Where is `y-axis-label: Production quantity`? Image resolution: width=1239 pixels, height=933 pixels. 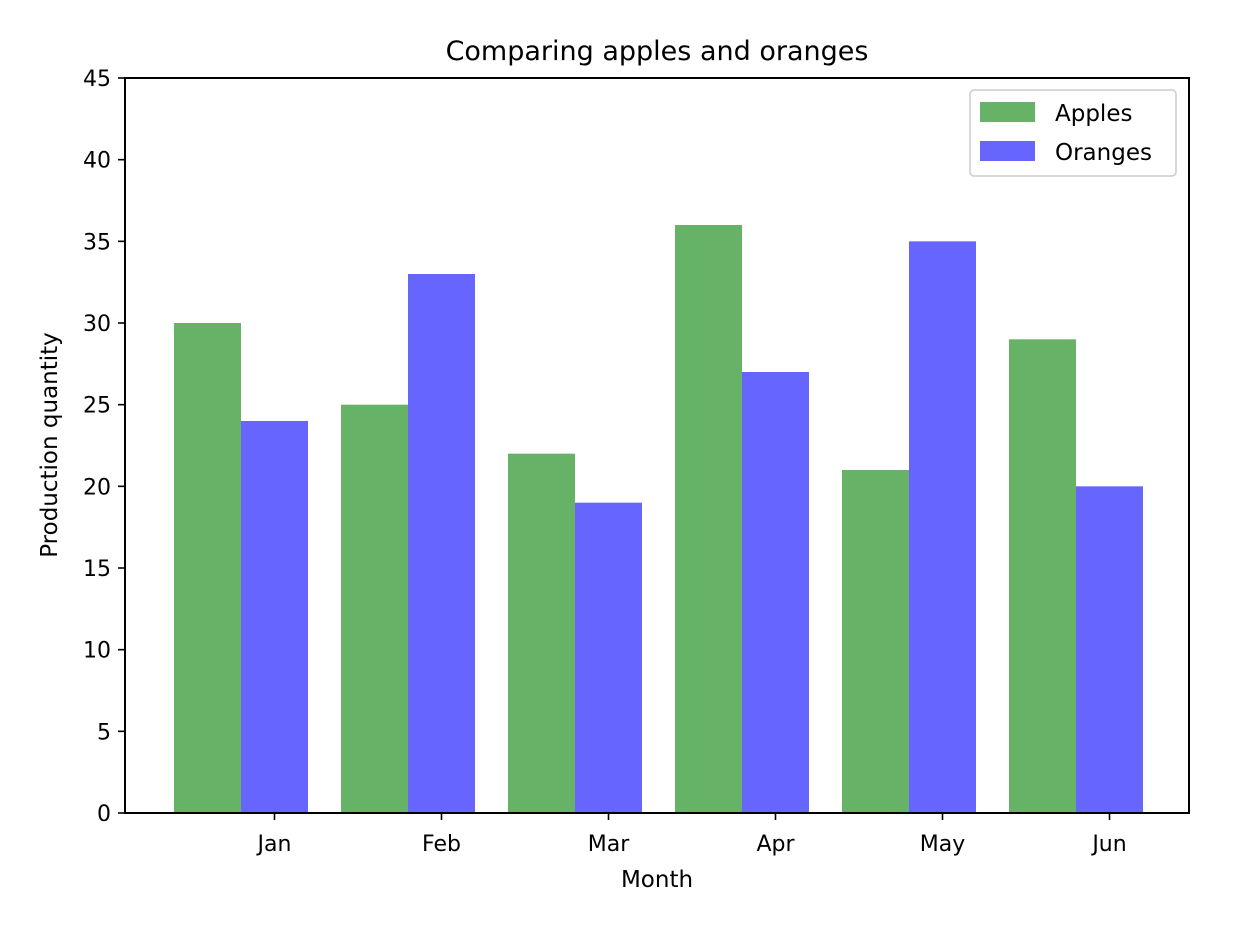 y-axis-label: Production quantity is located at coordinates (50, 445).